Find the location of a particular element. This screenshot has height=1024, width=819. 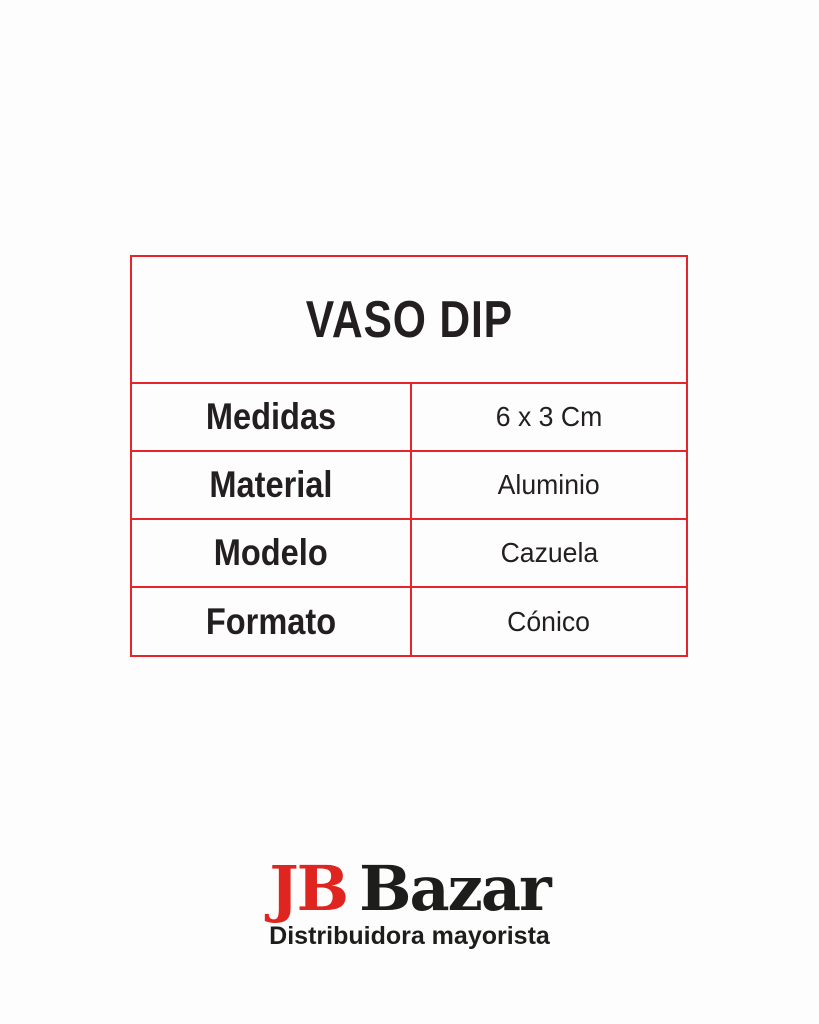

row-label-cell: Formato is located at coordinates (272, 621).